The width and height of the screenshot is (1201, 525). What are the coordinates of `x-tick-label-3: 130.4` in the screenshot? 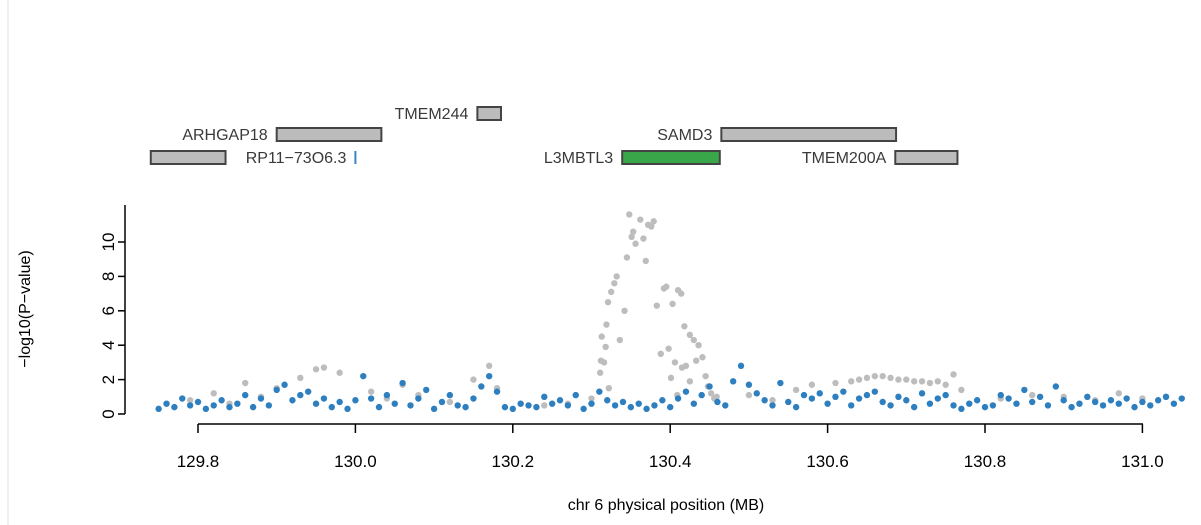 It's located at (670, 461).